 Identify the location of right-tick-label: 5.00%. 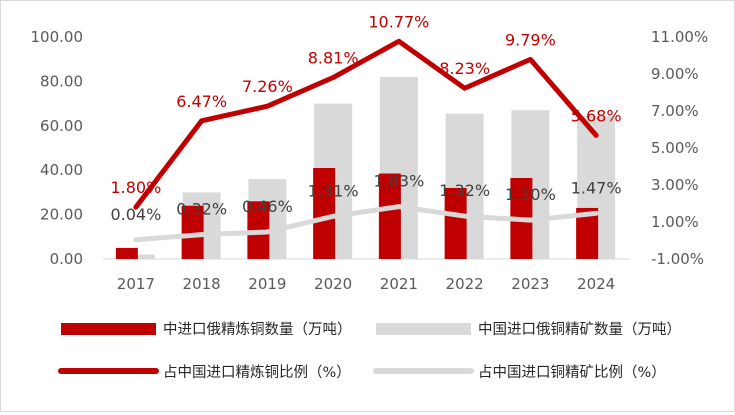
(675, 148).